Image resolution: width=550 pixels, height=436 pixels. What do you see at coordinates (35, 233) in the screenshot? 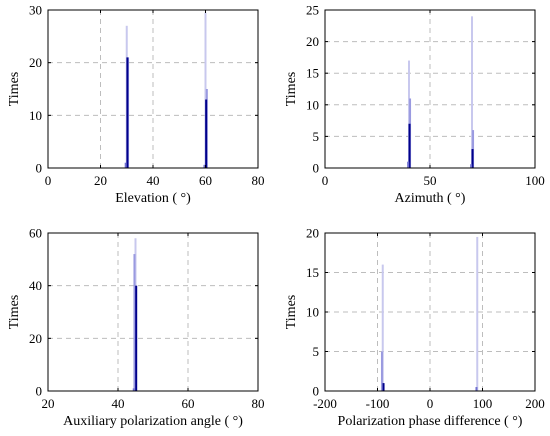
I see `y-tick-label: 60` at bounding box center [35, 233].